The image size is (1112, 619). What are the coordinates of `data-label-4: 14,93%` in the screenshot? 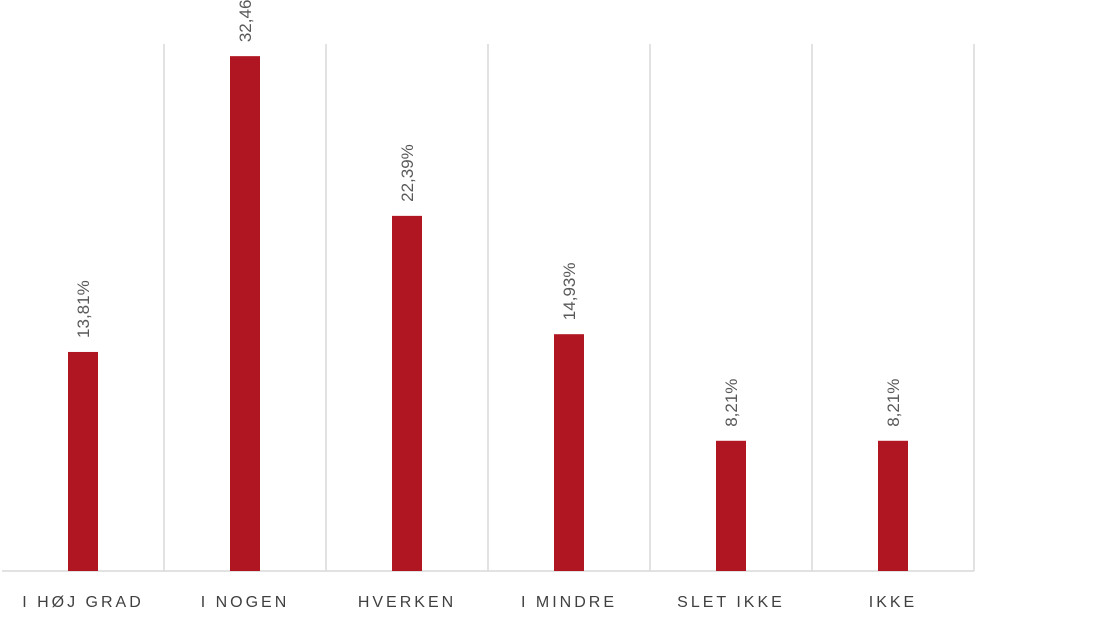 It's located at (569, 292).